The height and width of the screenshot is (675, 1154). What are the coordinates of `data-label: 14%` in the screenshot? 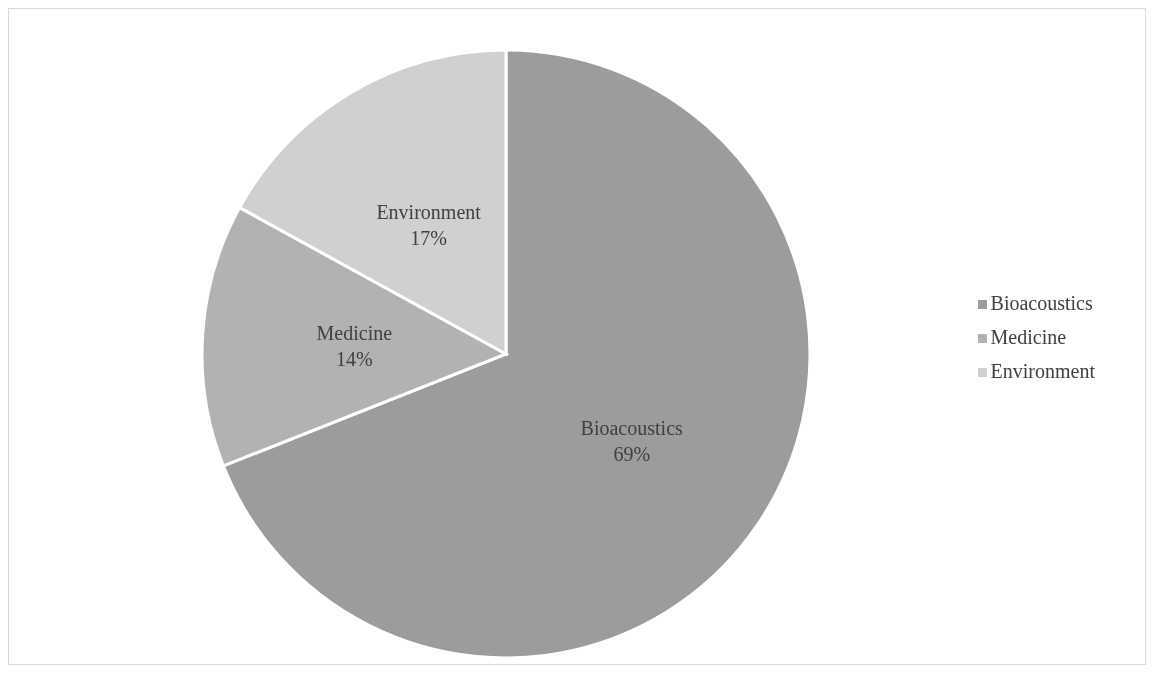 It's located at (354, 359).